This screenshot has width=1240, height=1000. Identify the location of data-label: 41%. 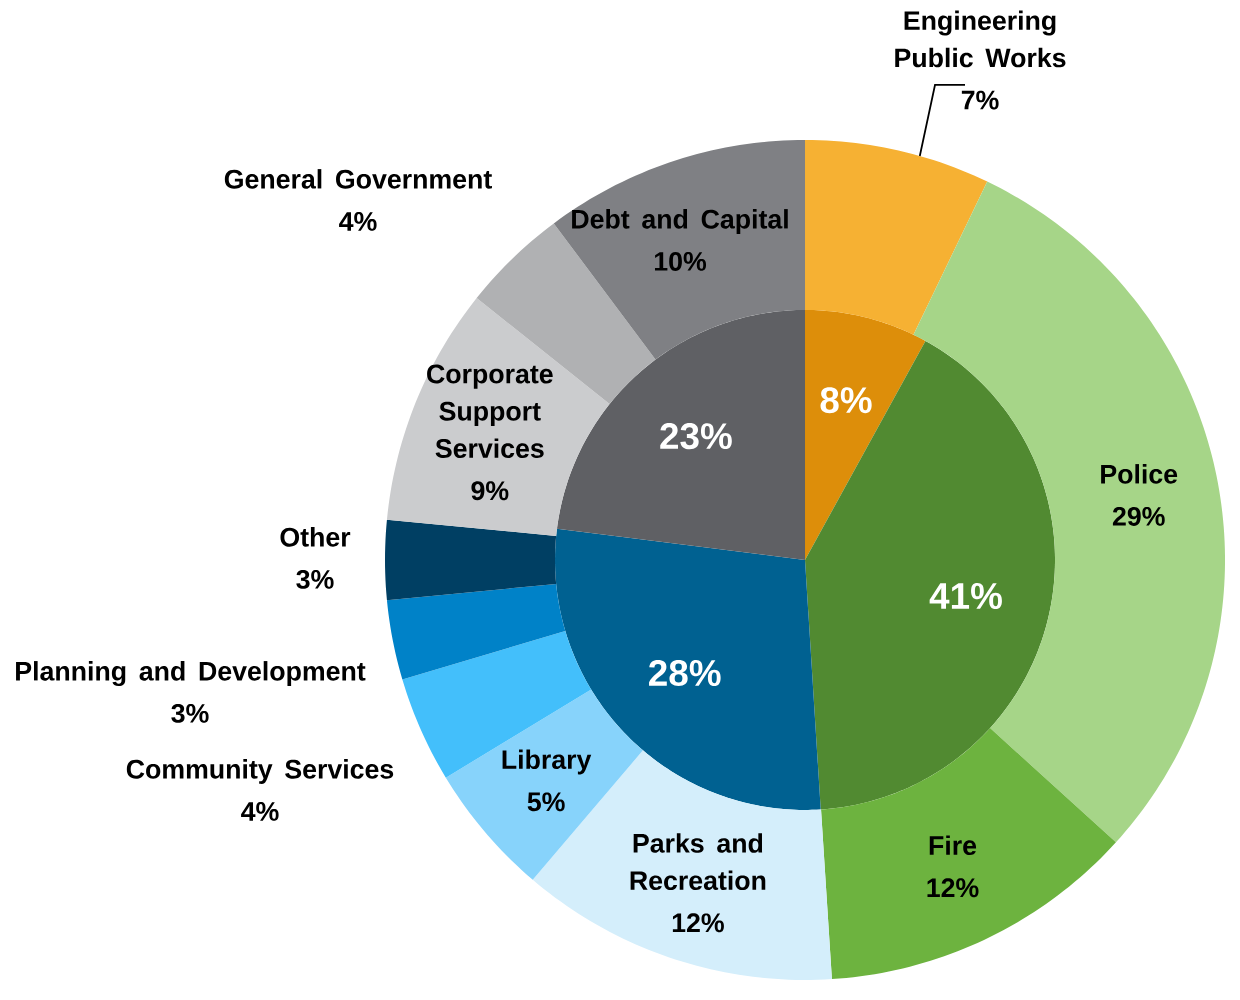
(965, 596).